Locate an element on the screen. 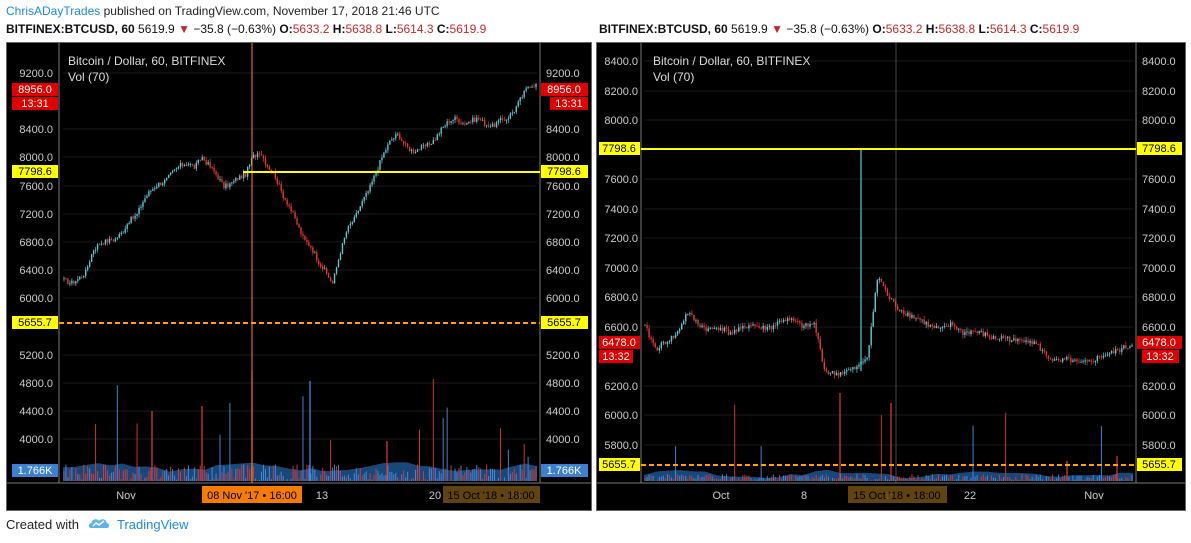 The image size is (1191, 543). right-scale-label: 7000.0 is located at coordinates (1159, 269).